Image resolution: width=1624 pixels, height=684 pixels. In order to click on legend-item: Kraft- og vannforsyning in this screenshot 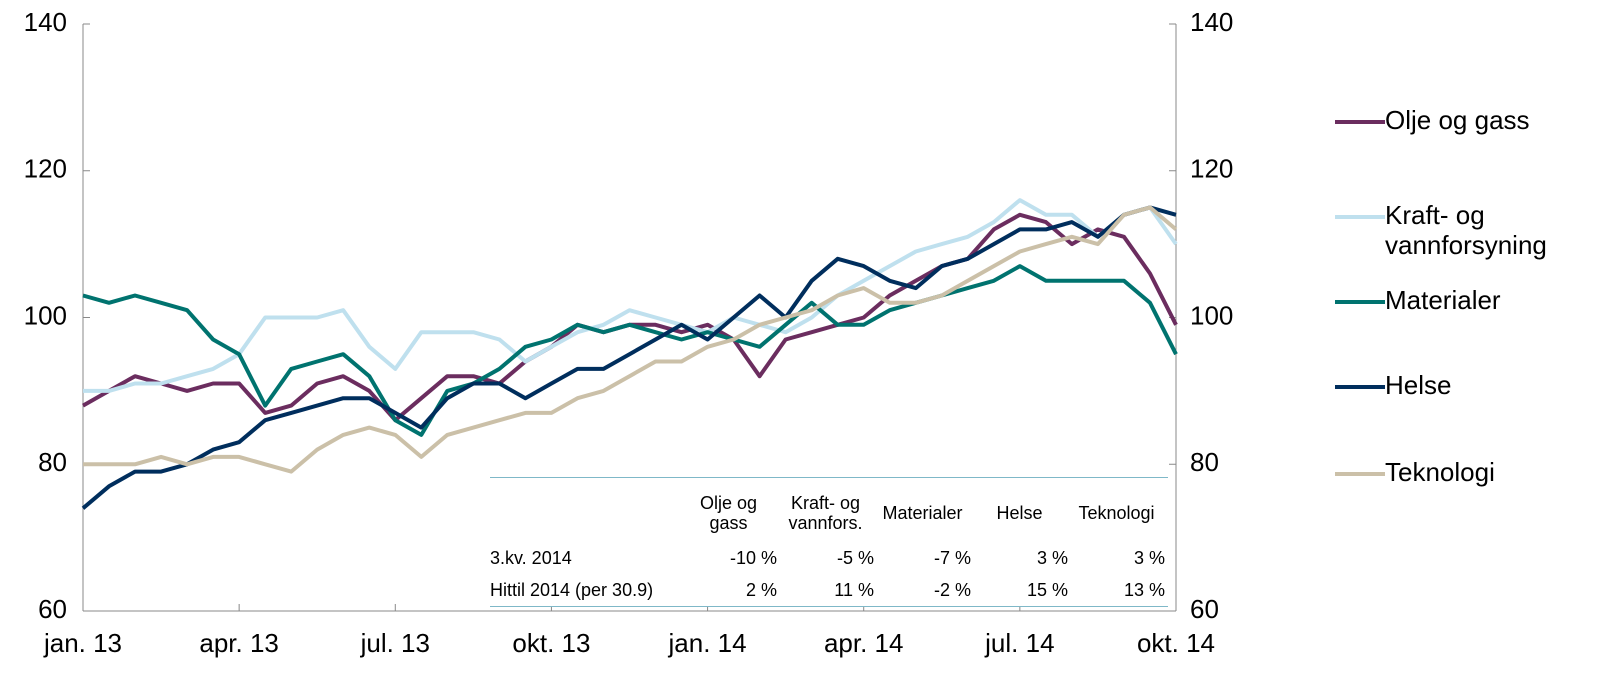, I will do `click(1455, 230)`.